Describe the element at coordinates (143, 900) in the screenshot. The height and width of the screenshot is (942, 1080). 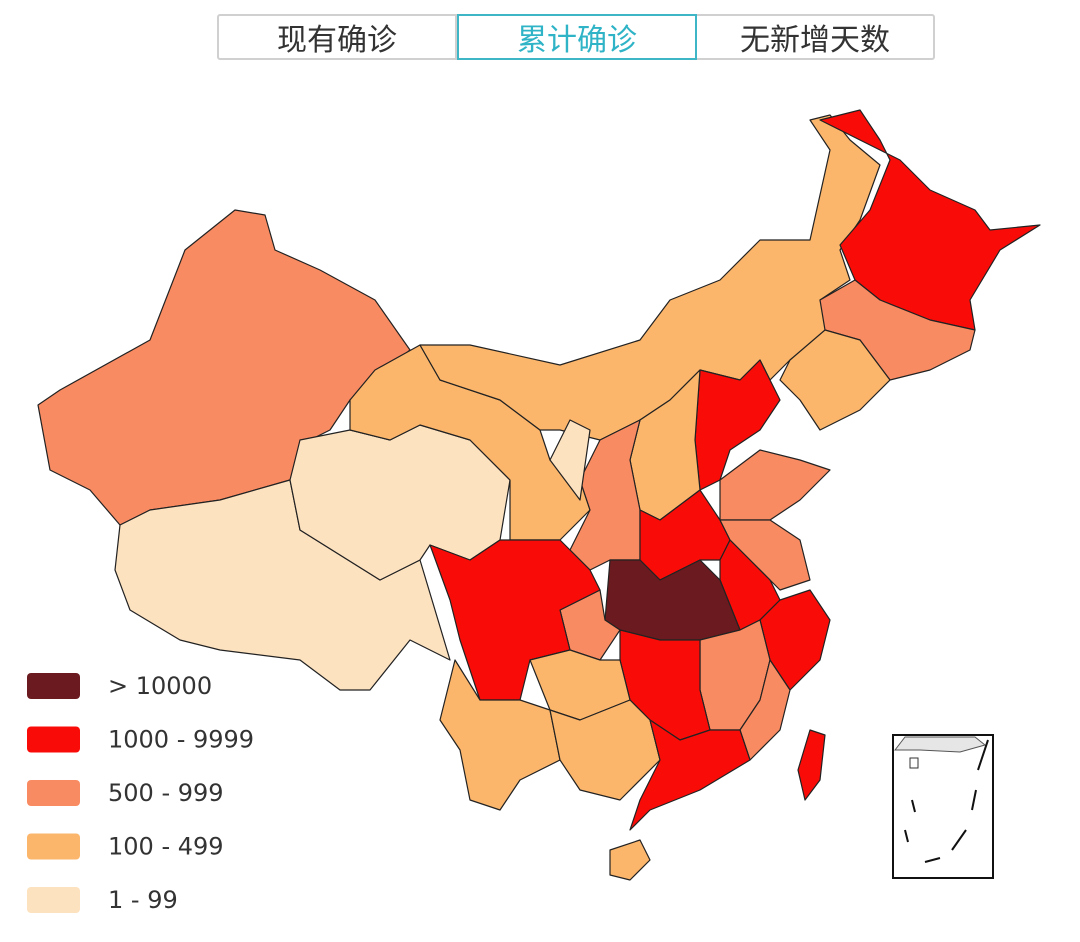
I see `legend-label: 1 - 99` at that location.